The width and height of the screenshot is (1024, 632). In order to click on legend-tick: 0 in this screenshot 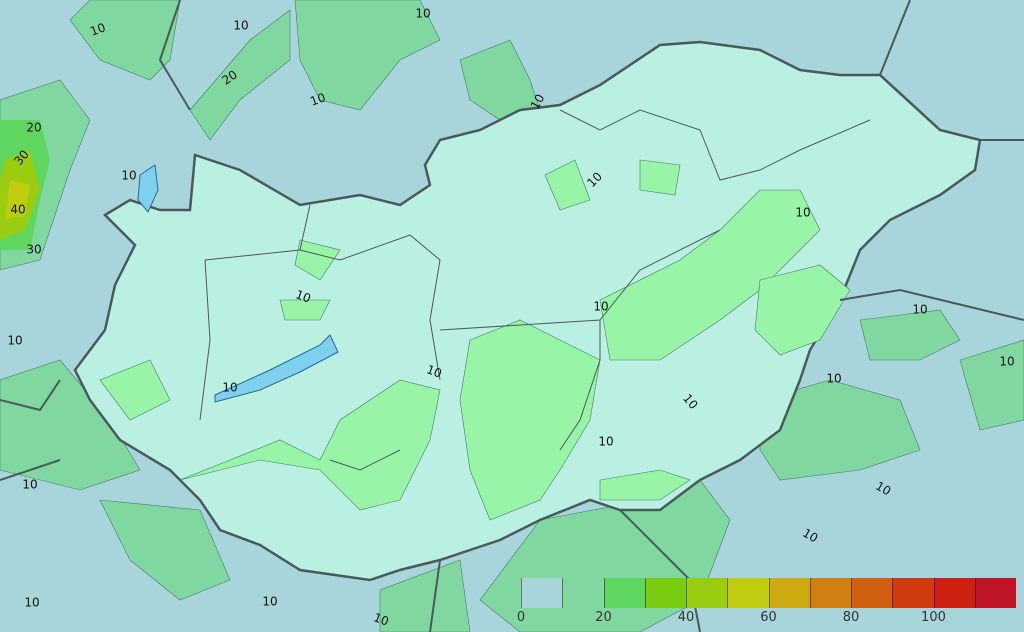, I will do `click(521, 617)`.